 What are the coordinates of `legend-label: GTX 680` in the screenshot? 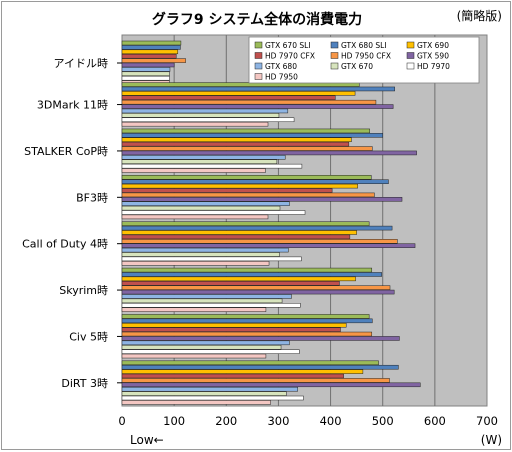 It's located at (281, 66).